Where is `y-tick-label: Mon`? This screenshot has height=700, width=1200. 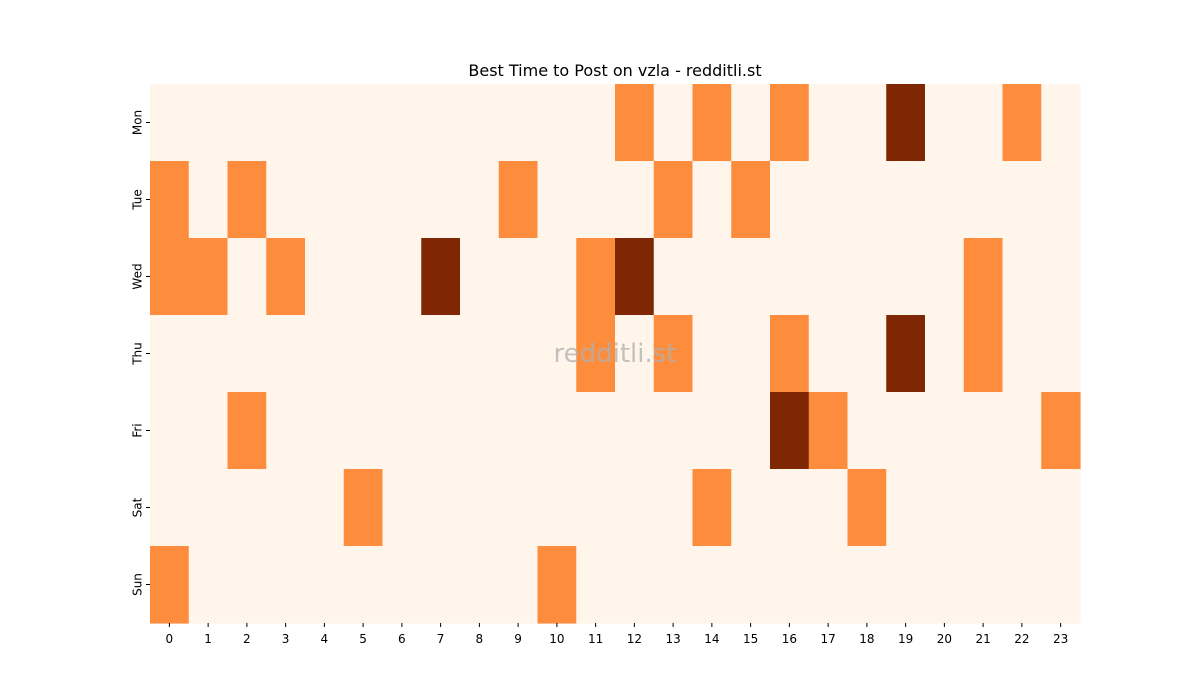
y-tick-label: Mon is located at coordinates (138, 122).